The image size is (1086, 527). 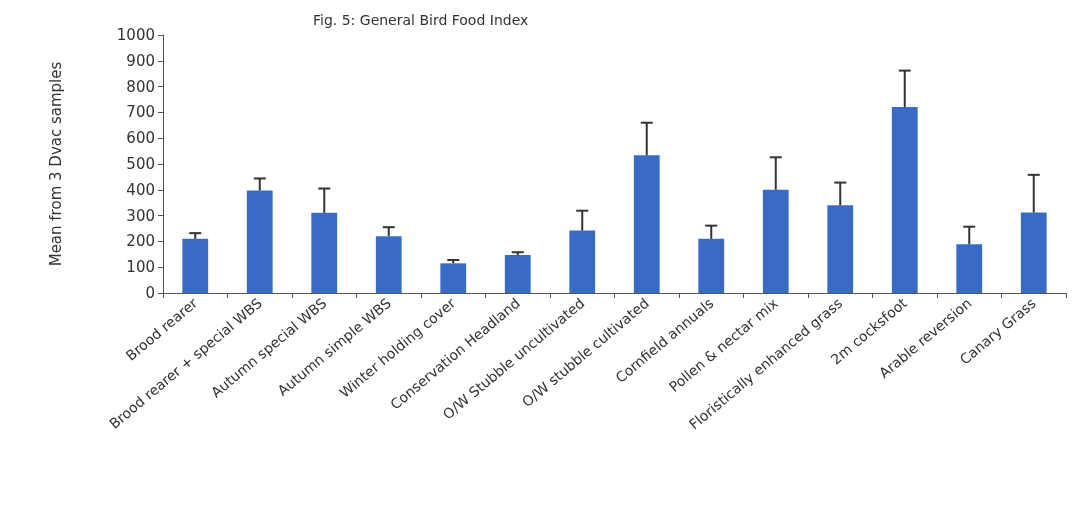 What do you see at coordinates (140, 60) in the screenshot?
I see `y-tick-label: 900` at bounding box center [140, 60].